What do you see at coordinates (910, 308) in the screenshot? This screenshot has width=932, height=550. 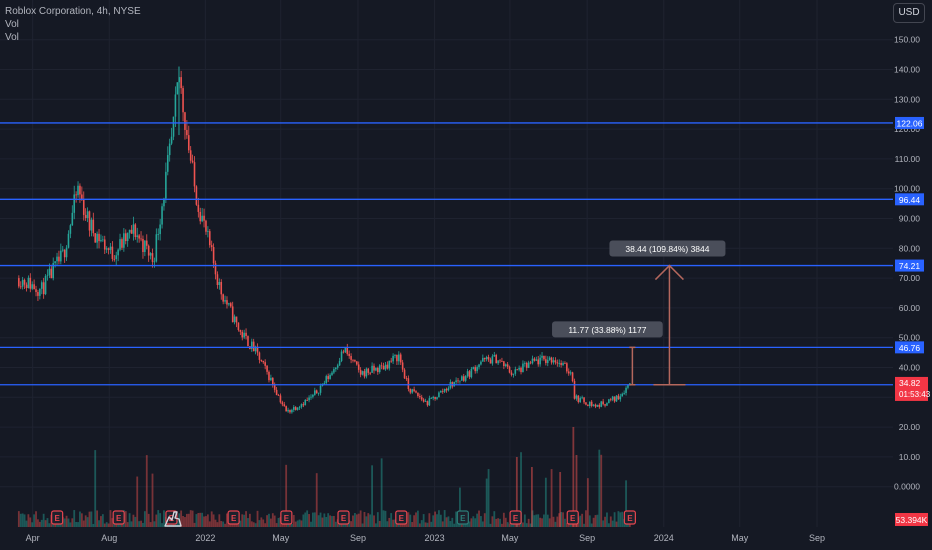 I see `price-tick-label: 60.00` at bounding box center [910, 308].